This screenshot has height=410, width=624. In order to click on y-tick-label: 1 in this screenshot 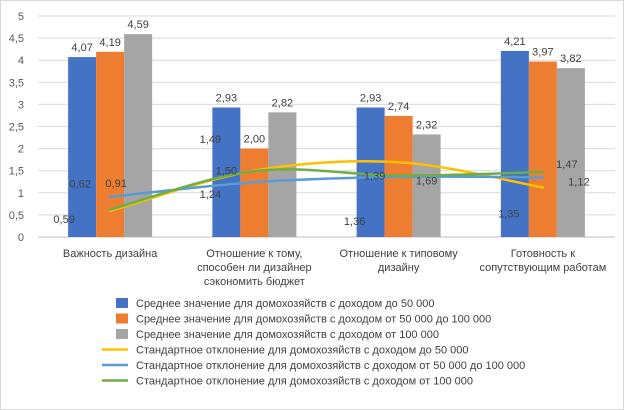, I will do `click(21, 194)`.